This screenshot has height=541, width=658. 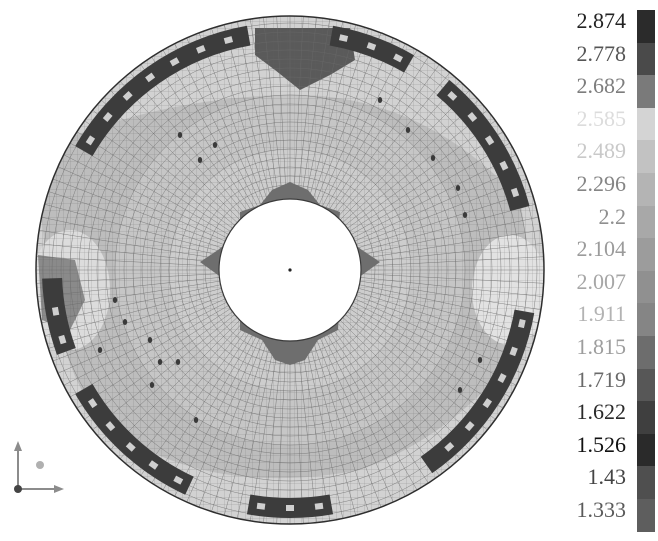 I want to click on inner-hole, so click(x=290, y=273).